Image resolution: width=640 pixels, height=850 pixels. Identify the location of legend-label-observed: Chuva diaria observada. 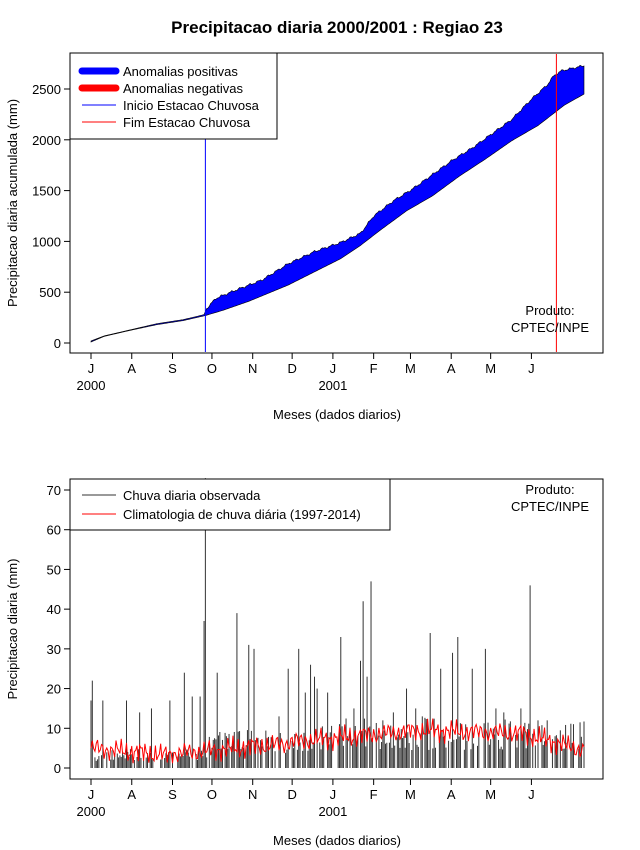
(192, 495).